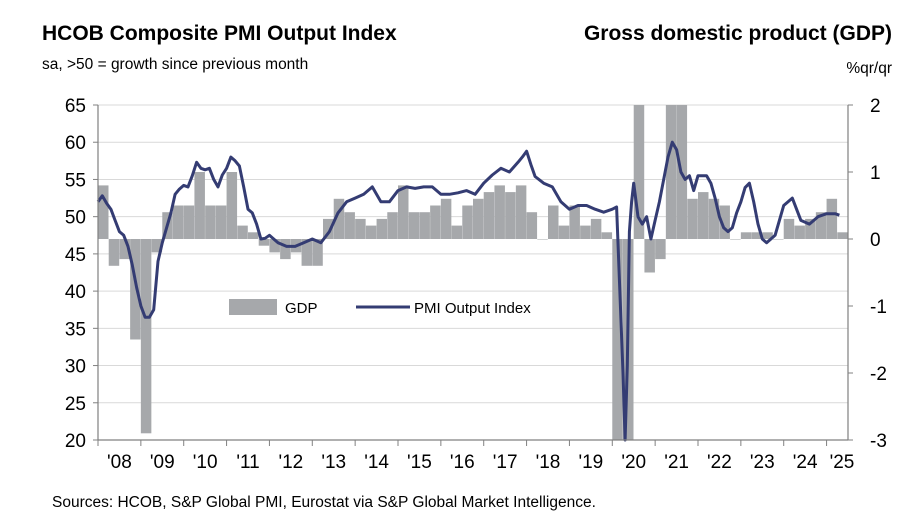 The height and width of the screenshot is (521, 920). Describe the element at coordinates (301, 308) in the screenshot. I see `legend-gdp-label: GDP` at that location.